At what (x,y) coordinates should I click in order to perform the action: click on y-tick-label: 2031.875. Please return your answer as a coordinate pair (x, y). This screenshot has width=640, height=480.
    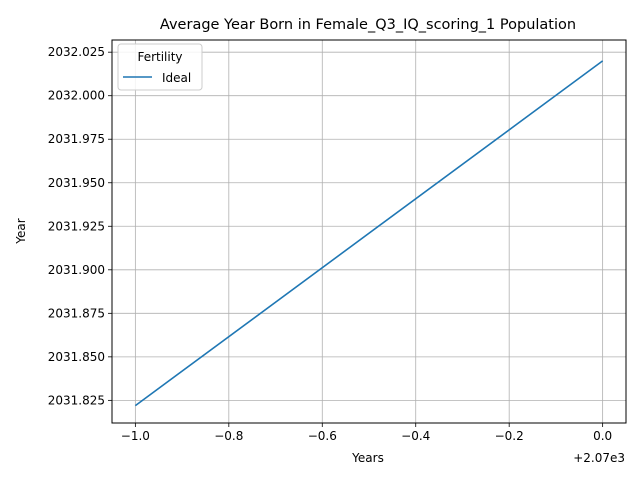
    Looking at the image, I should click on (76, 313).